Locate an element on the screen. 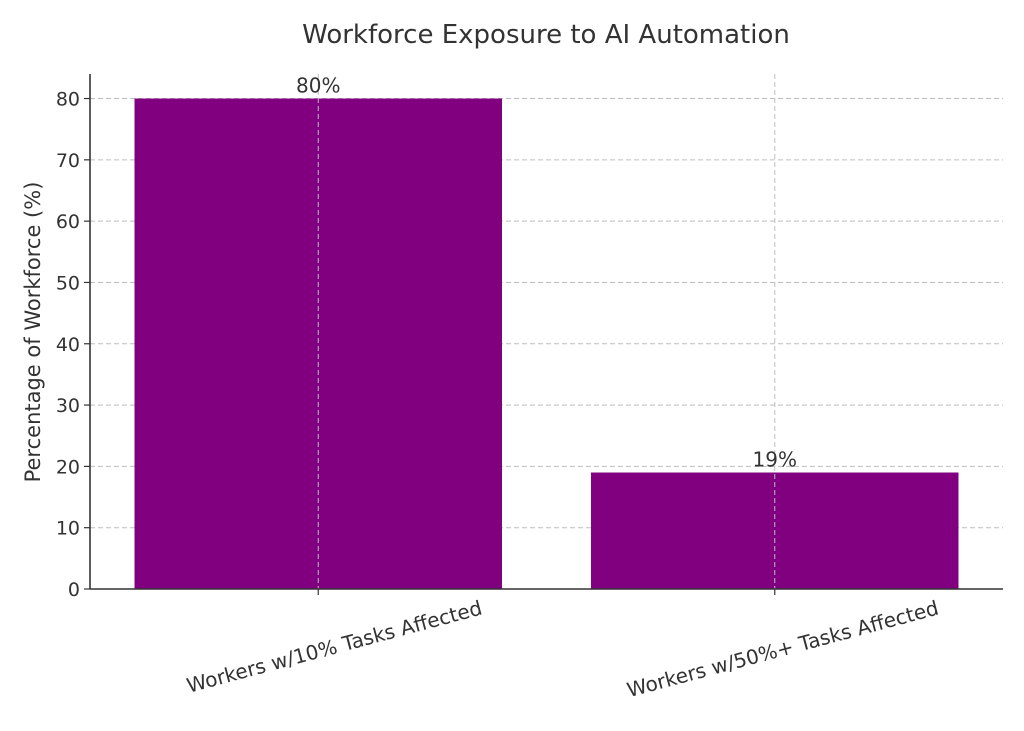  data-label: 19% is located at coordinates (775, 460).